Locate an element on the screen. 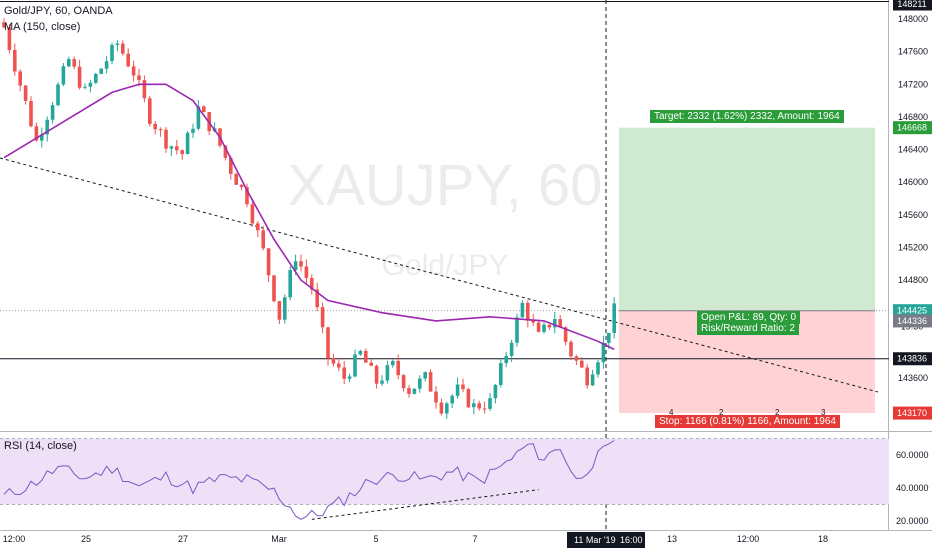  tag-entry: 143836 is located at coordinates (912, 359).